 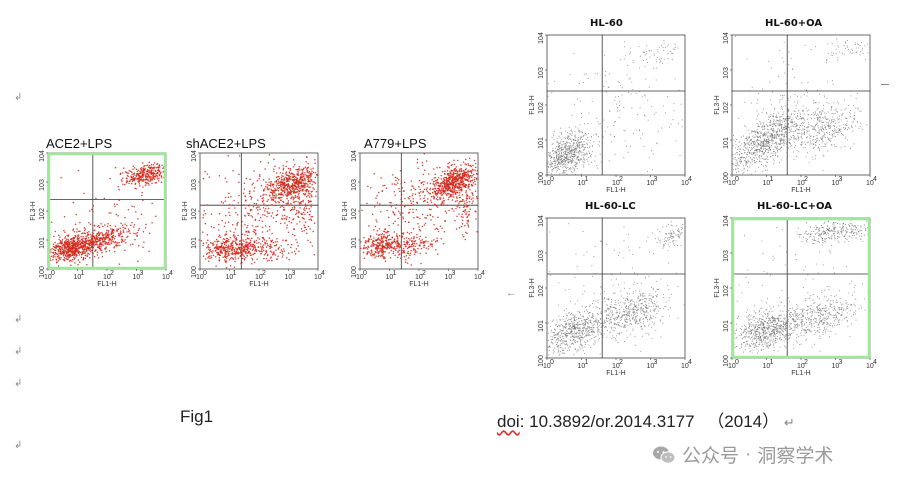 I want to click on x-tick-label: 10, so click(x=582, y=183).